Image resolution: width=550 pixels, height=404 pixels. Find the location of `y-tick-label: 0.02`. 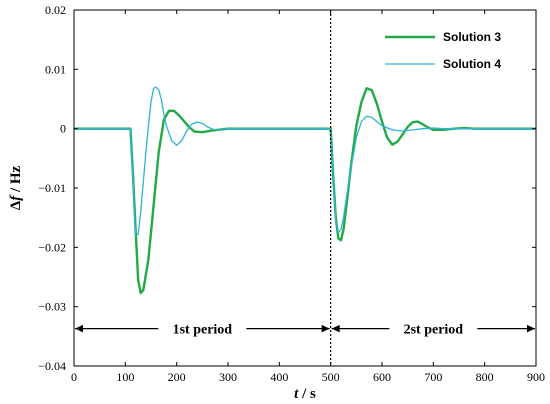

y-tick-label: 0.02 is located at coordinates (55, 10).